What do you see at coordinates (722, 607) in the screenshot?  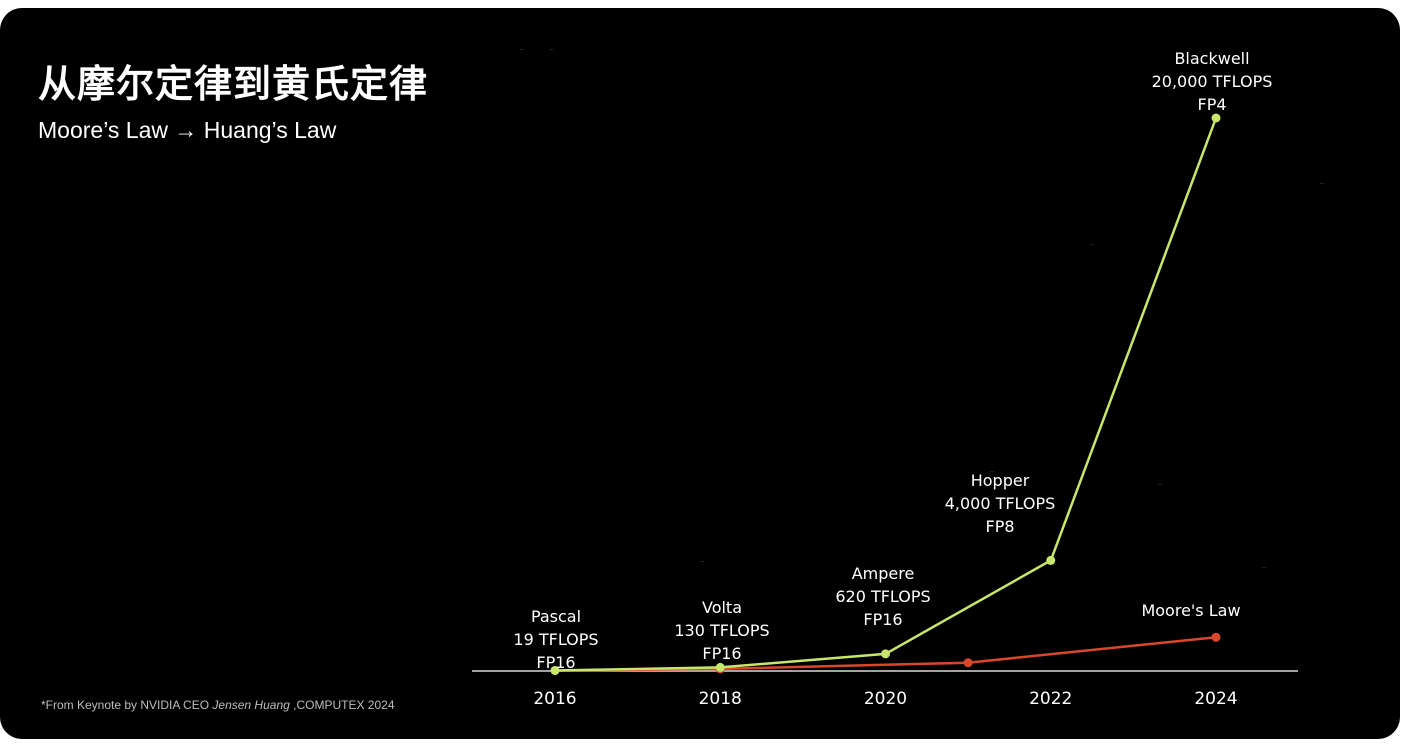 I see `point-label-2018-line-1: Volta` at bounding box center [722, 607].